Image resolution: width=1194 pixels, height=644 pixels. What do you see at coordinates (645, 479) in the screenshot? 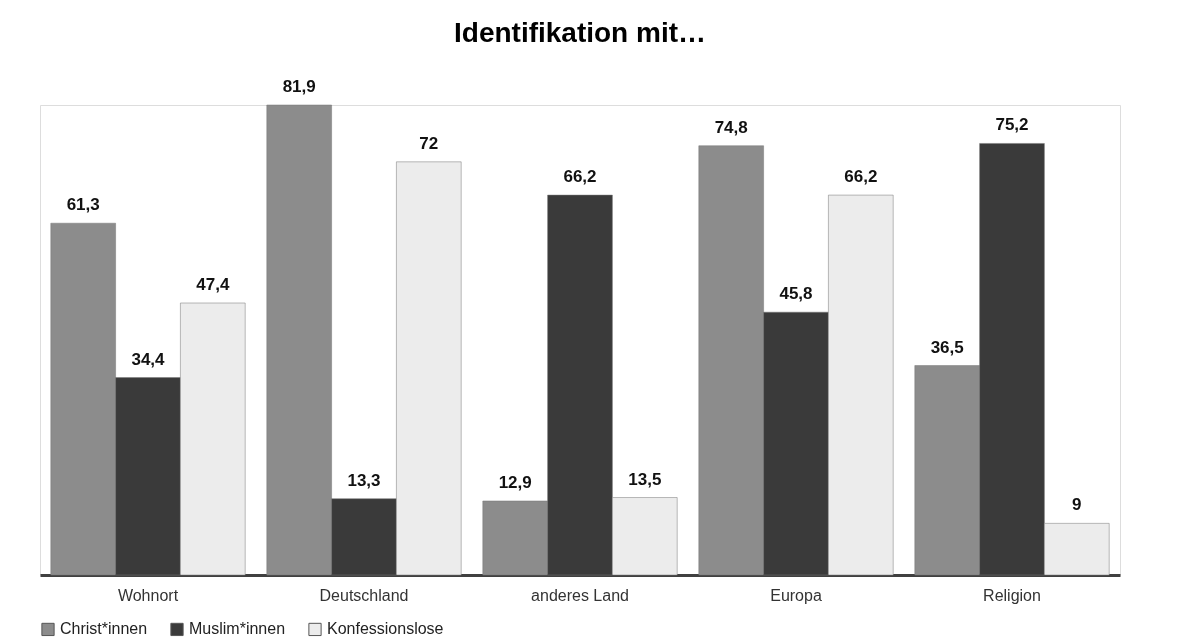
I see `data-label: 13,5` at bounding box center [645, 479].